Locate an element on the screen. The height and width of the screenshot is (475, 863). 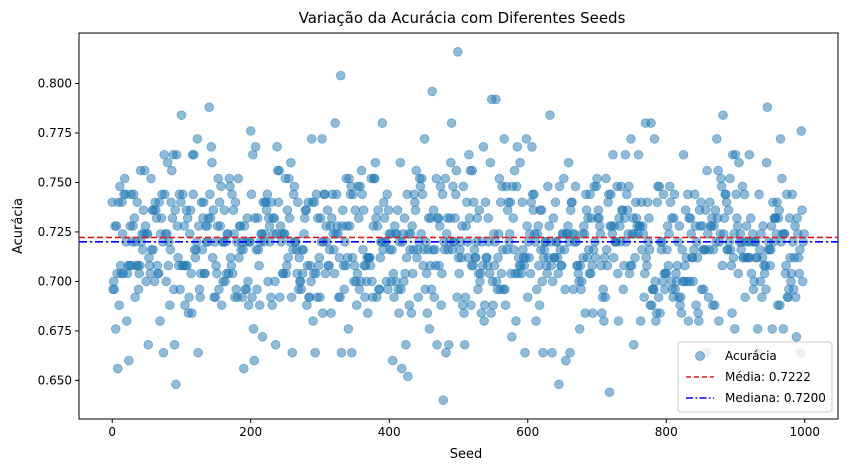
x-tick-label: 200 is located at coordinates (250, 432).